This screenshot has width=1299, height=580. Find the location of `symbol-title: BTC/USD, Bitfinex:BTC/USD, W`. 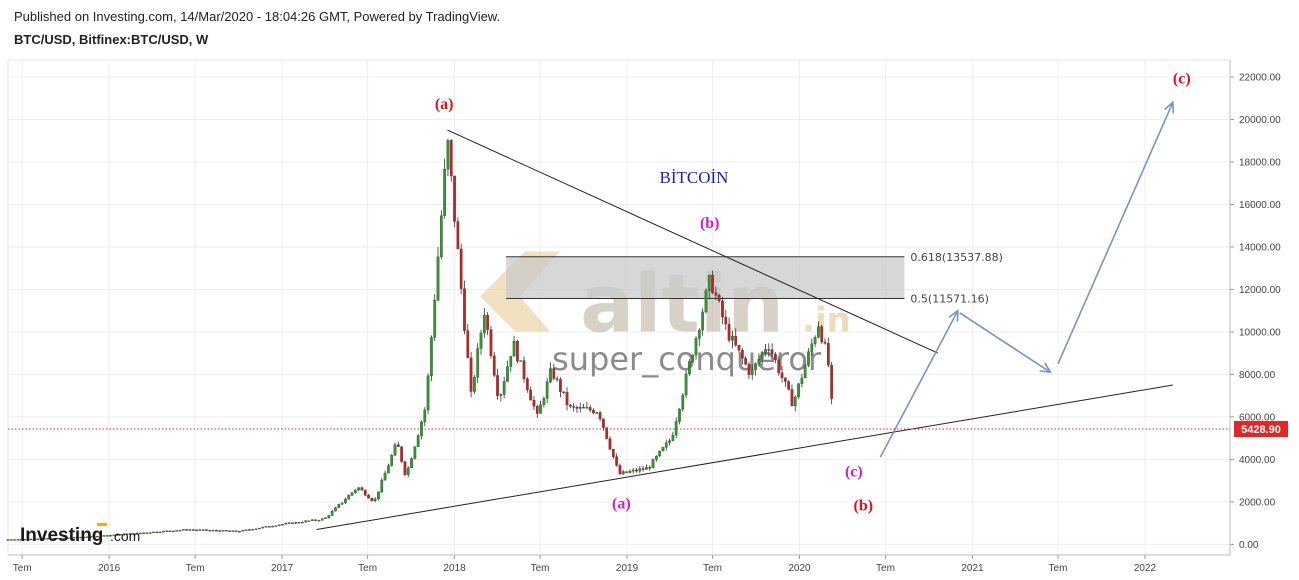

symbol-title: BTC/USD, Bitfinex:BTC/USD, W is located at coordinates (111, 39).